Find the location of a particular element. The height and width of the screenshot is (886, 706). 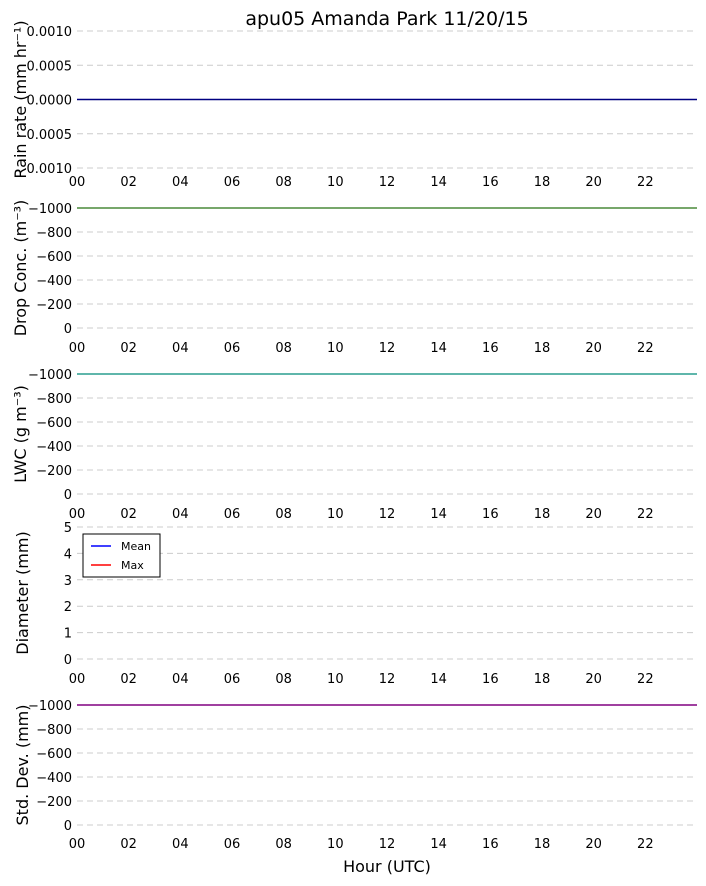

y-tick-label: 4 is located at coordinates (68, 554).